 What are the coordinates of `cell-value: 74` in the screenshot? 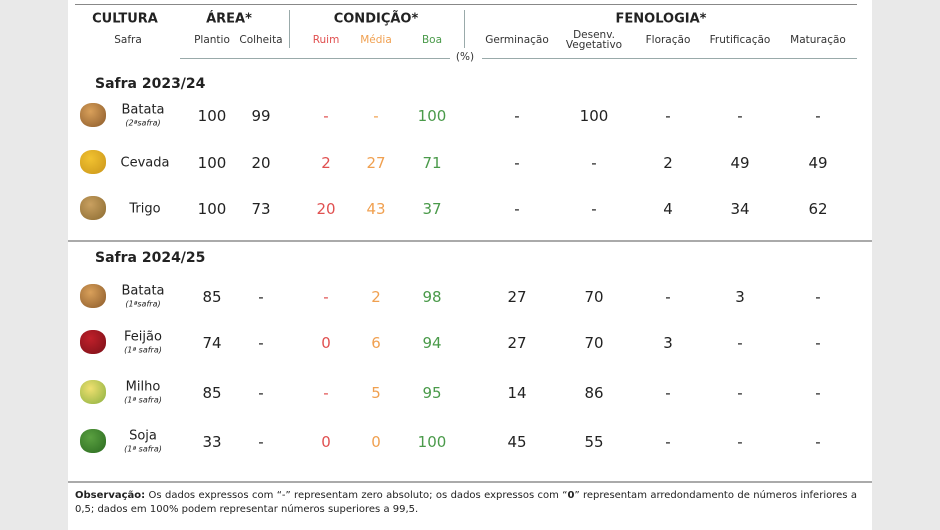 It's located at (212, 343).